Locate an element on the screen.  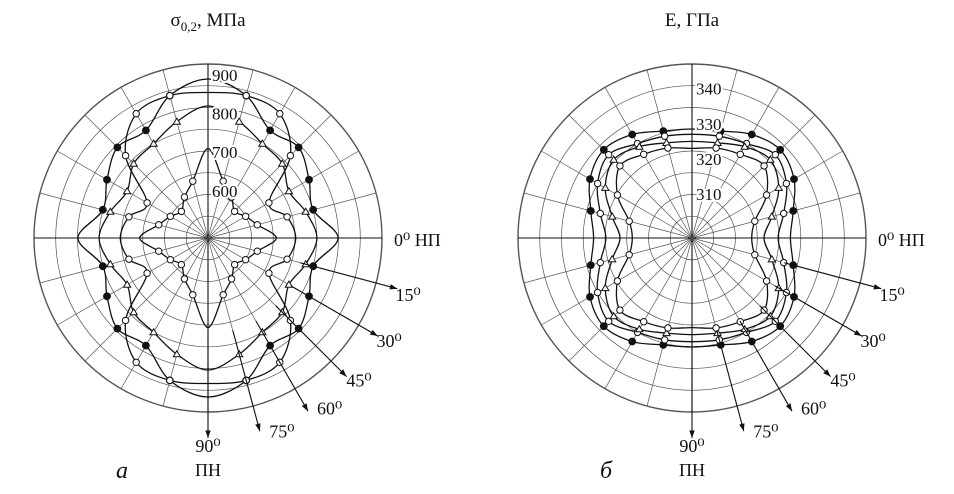
radial-tick-label: 330 is located at coordinates (709, 124).